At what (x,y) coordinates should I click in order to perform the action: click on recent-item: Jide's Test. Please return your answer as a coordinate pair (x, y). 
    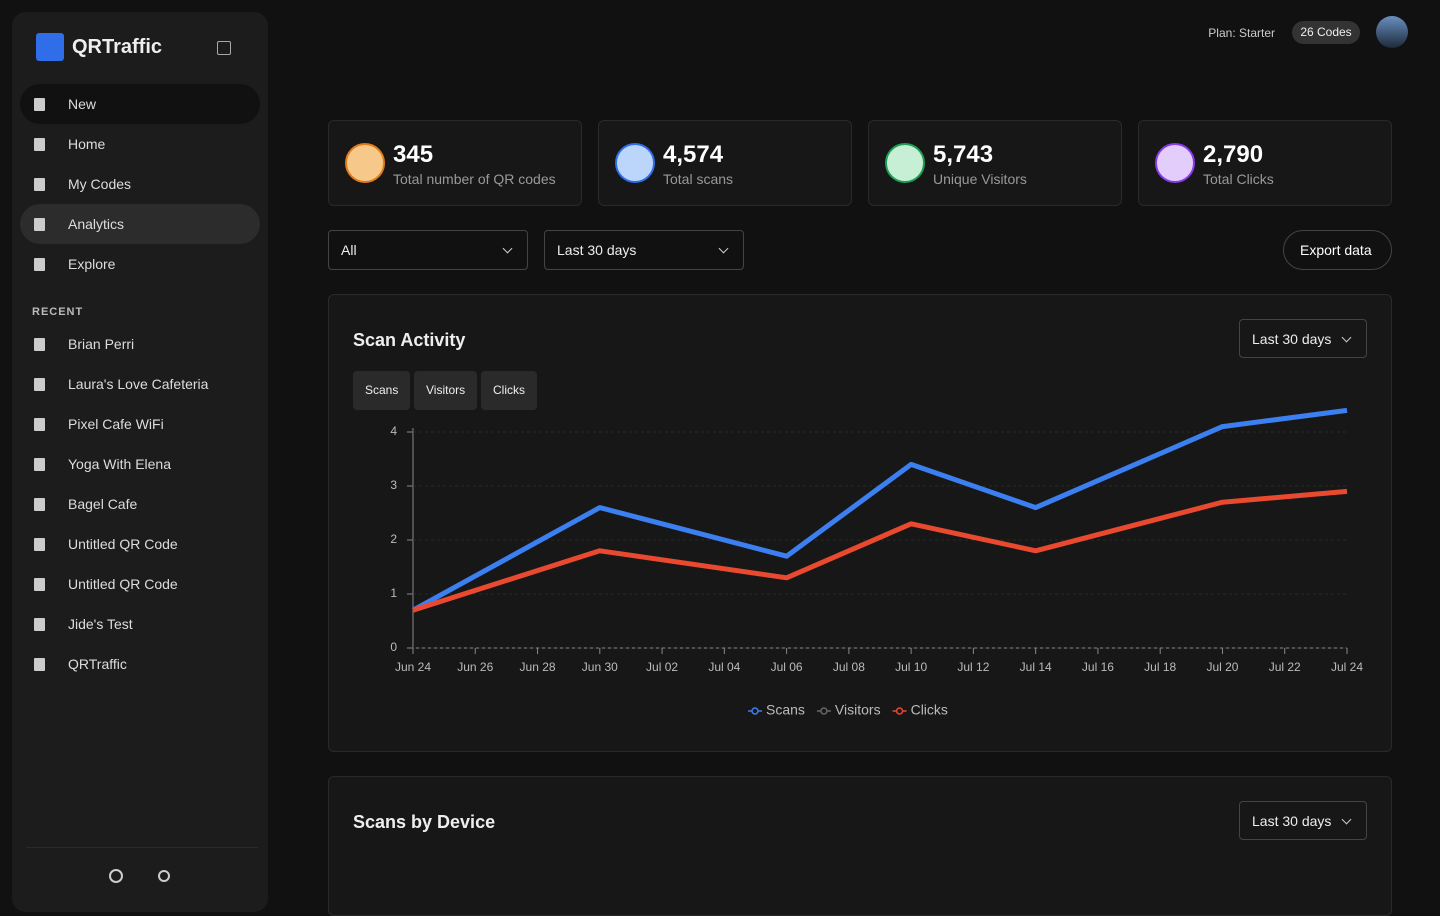
    Looking at the image, I should click on (140, 624).